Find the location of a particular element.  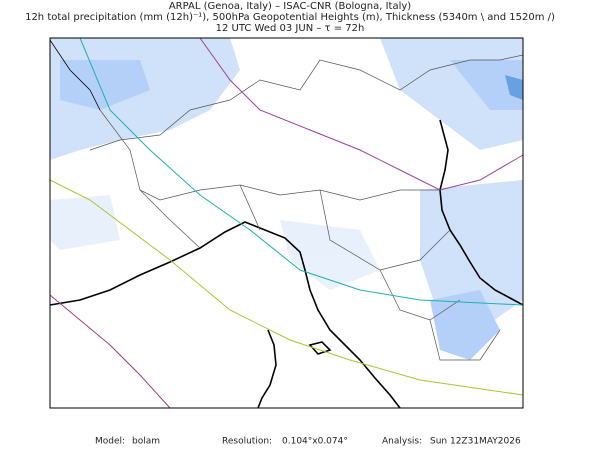

footer-label: Model: is located at coordinates (110, 442).